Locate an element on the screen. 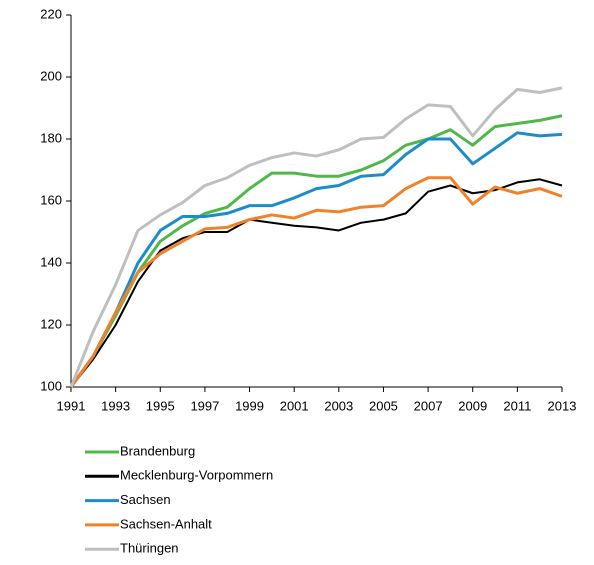 The width and height of the screenshot is (594, 565). legend-label: Mecklenburg-Vorpommern is located at coordinates (196, 475).